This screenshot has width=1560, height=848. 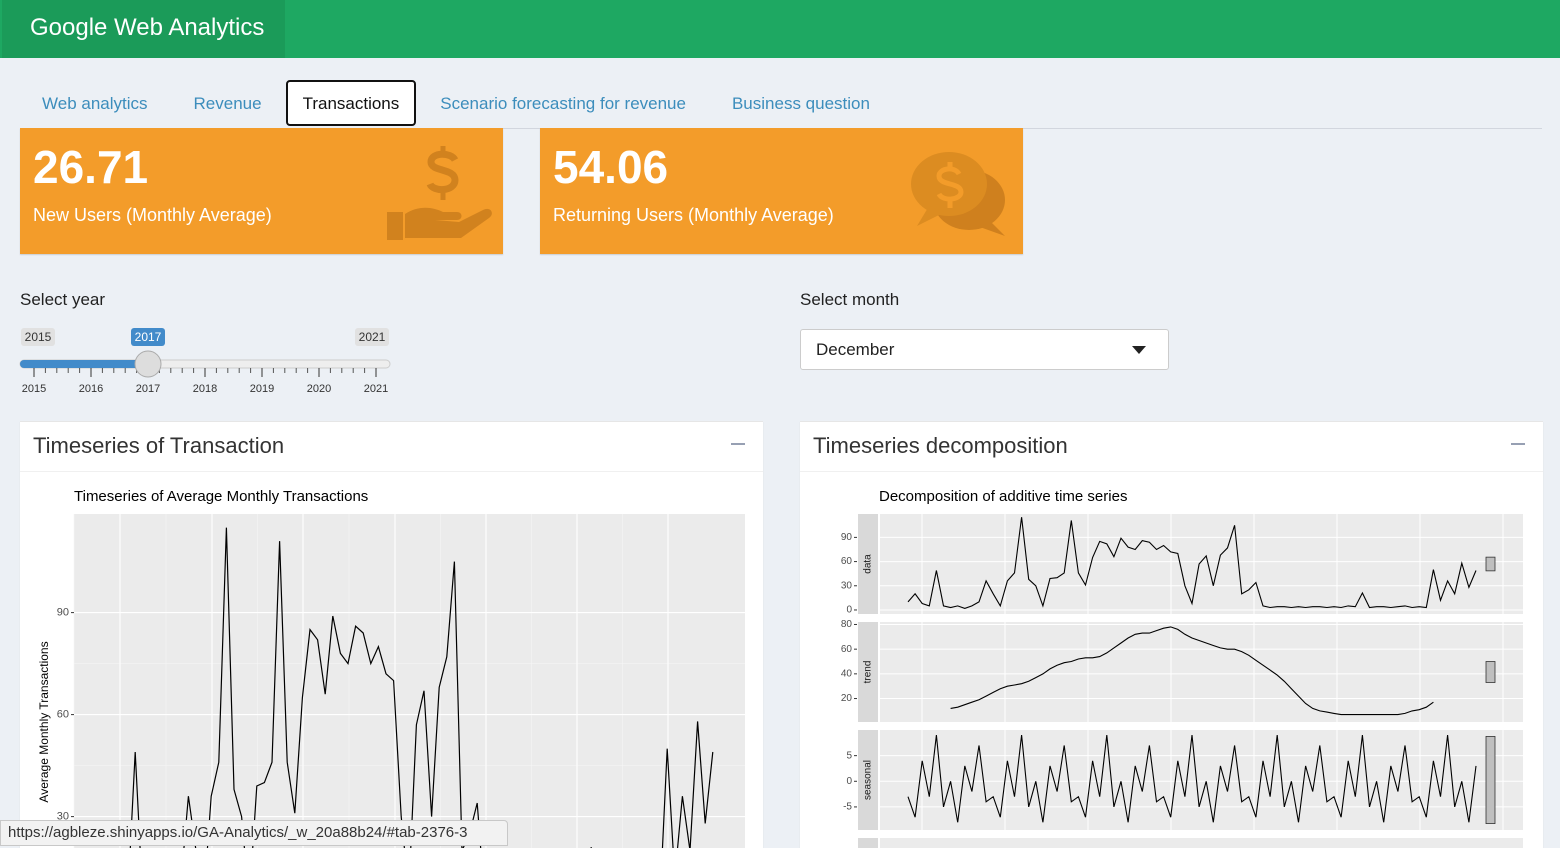 What do you see at coordinates (855, 349) in the screenshot?
I see `select-value: December` at bounding box center [855, 349].